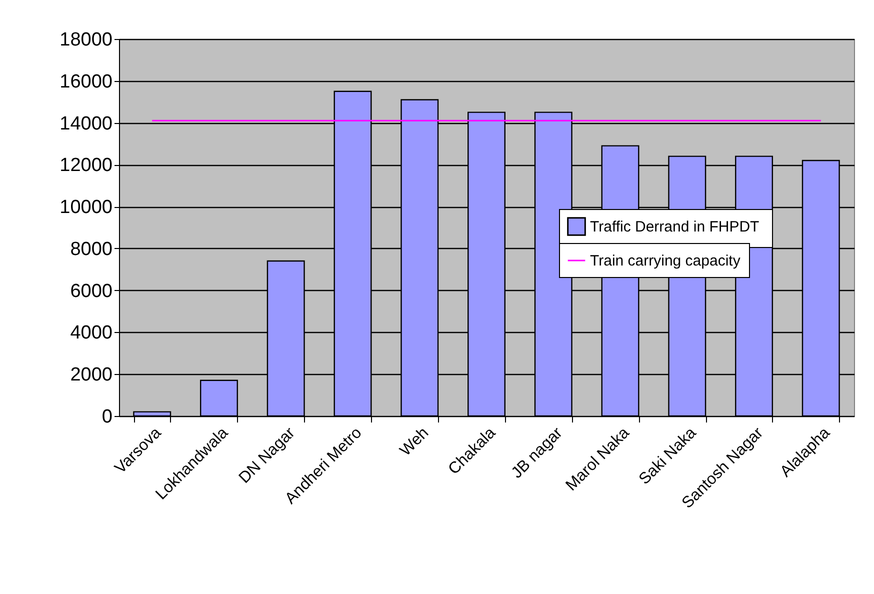  I want to click on x-tick-label: Weh, so click(414, 442).